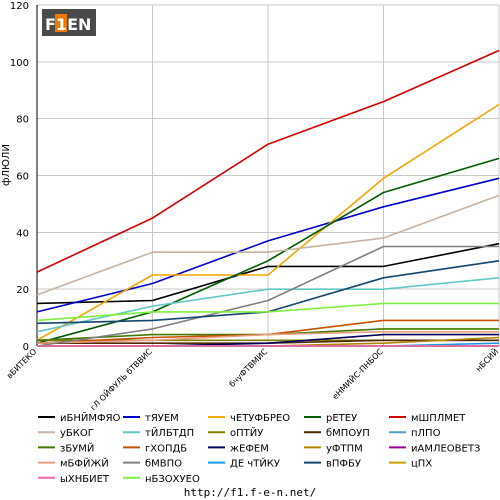  I want to click on x-tick-label-1: гЛ ОЙФУЛЬ бТВВИС, so click(120, 378).